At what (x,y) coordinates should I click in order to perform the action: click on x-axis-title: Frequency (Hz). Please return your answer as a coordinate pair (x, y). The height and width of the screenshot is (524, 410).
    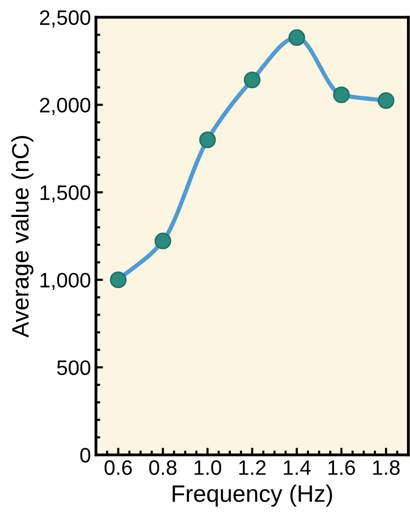
    Looking at the image, I should click on (252, 495).